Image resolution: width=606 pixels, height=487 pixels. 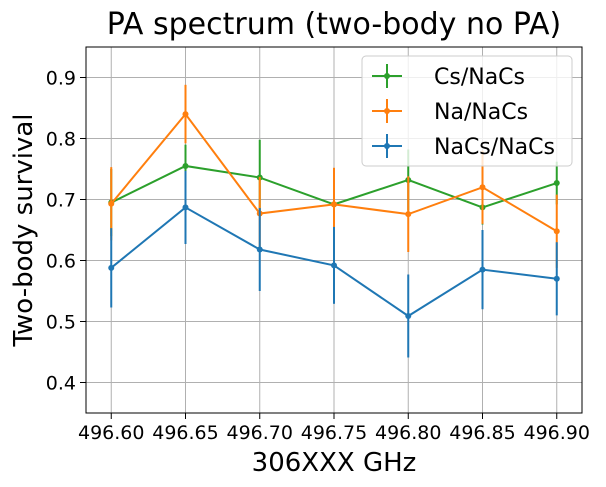 I want to click on x-axis-label: 306XXX GHz, so click(x=334, y=463).